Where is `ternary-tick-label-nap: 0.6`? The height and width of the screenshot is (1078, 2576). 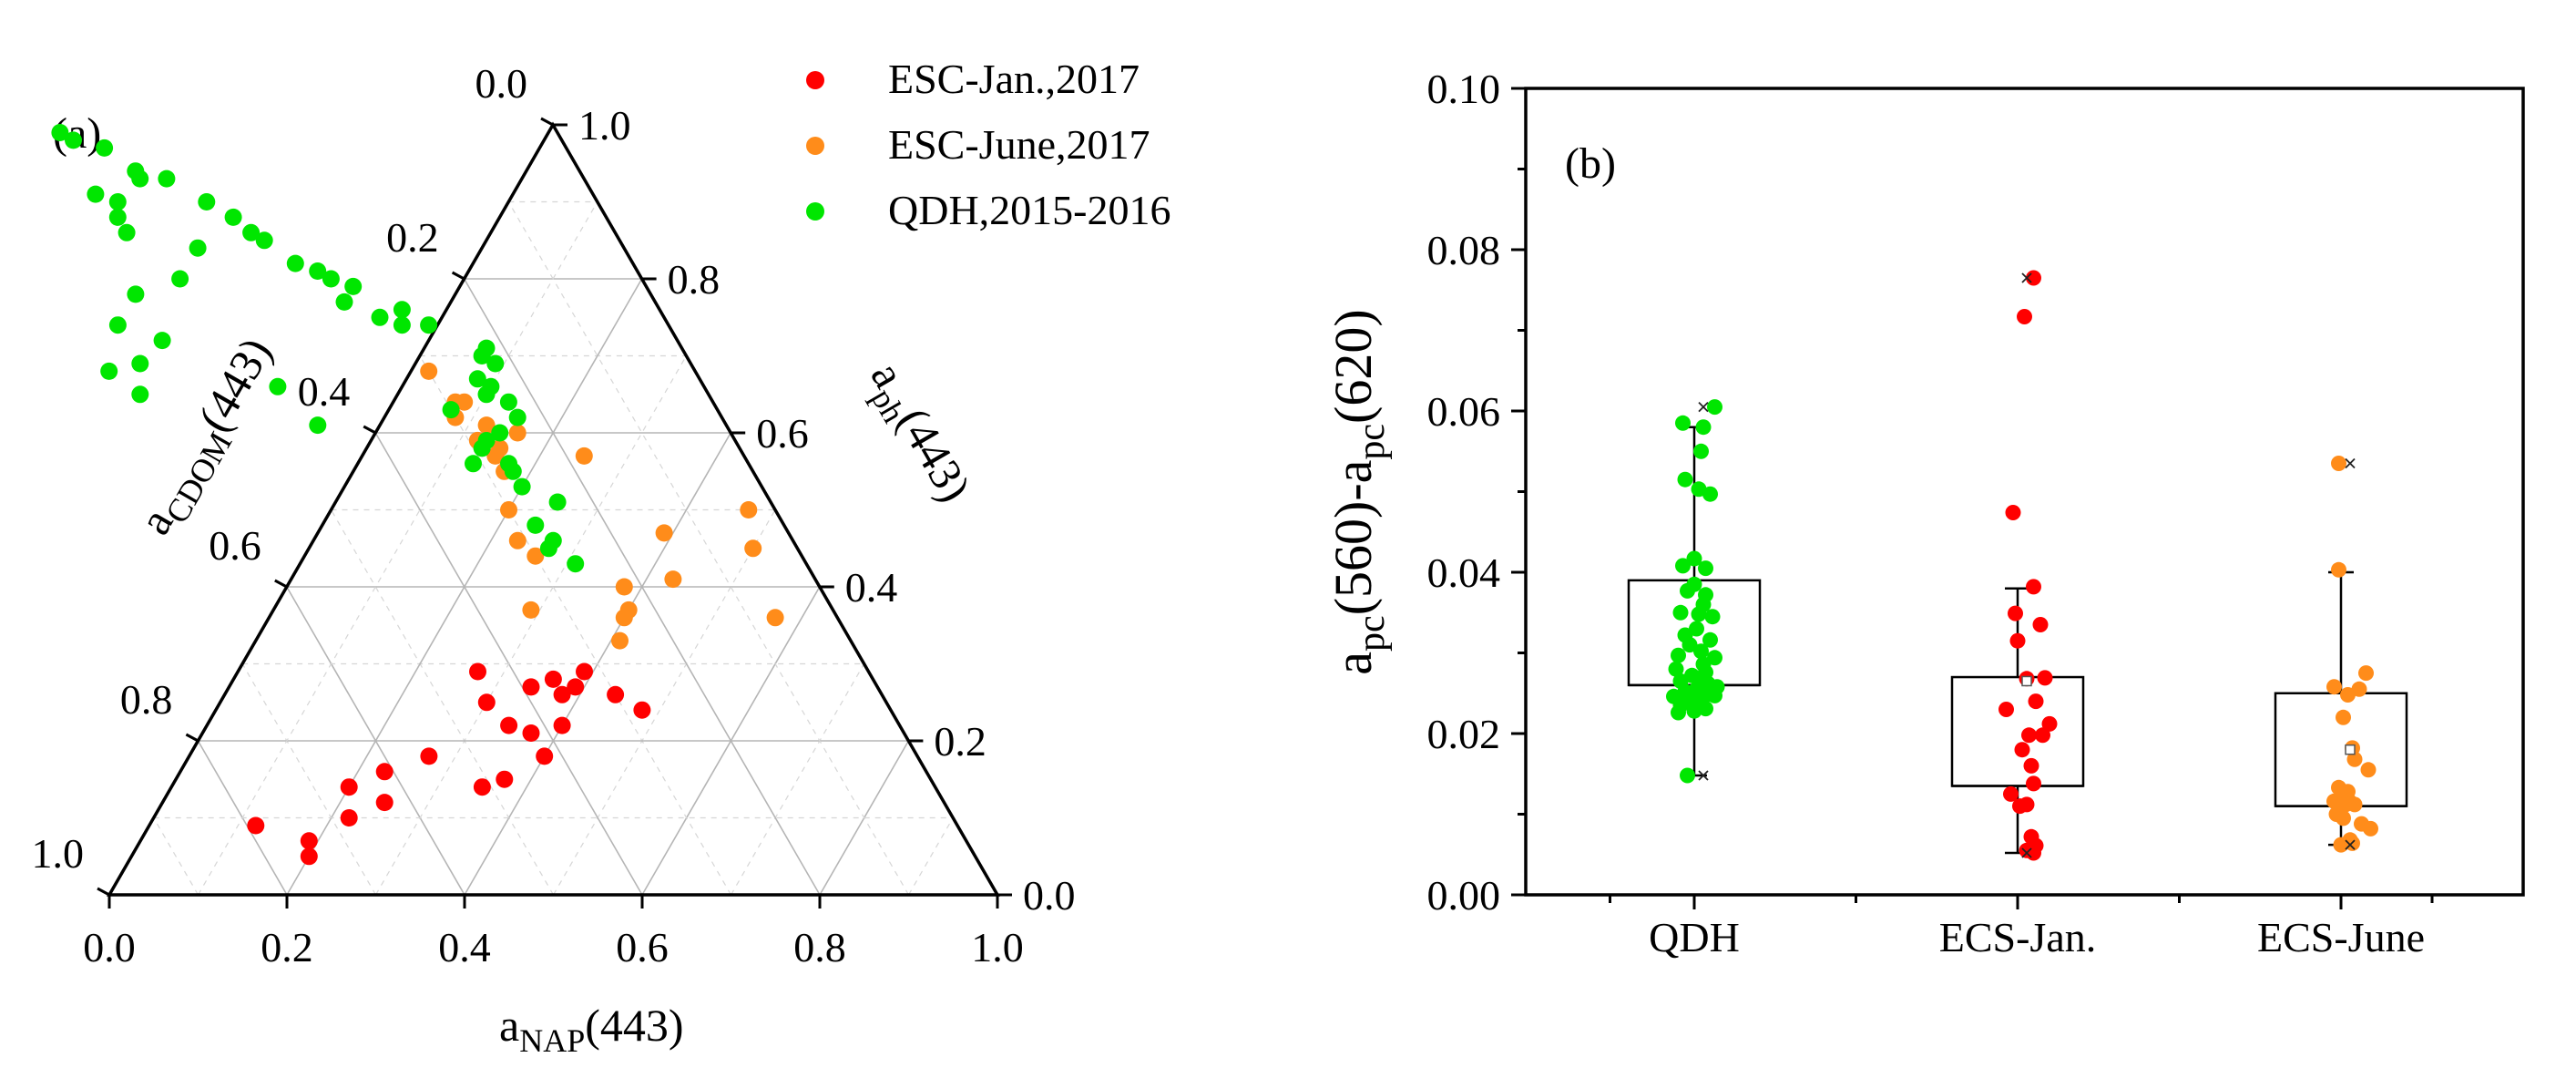
ternary-tick-label-nap: 0.6 is located at coordinates (642, 947).